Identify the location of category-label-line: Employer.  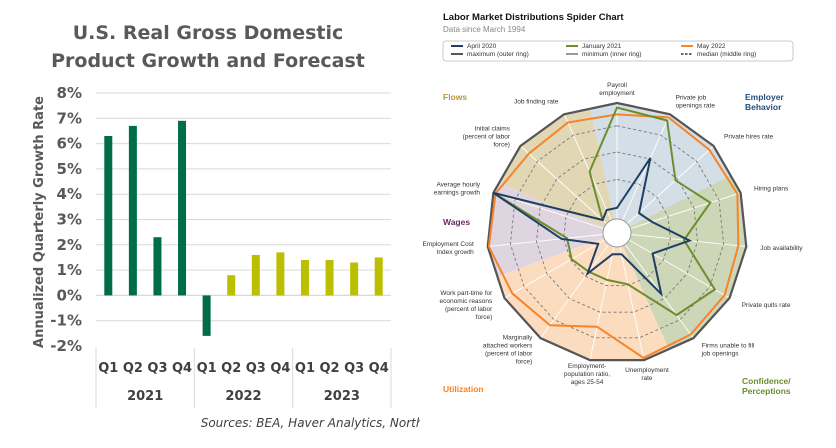
(764, 97).